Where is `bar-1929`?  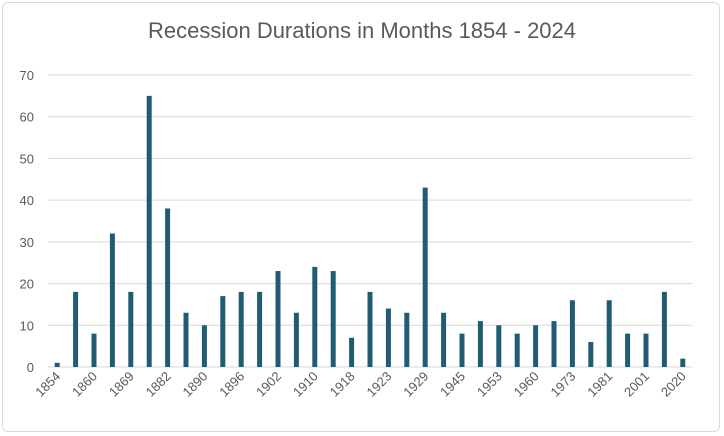
bar-1929 is located at coordinates (425, 277).